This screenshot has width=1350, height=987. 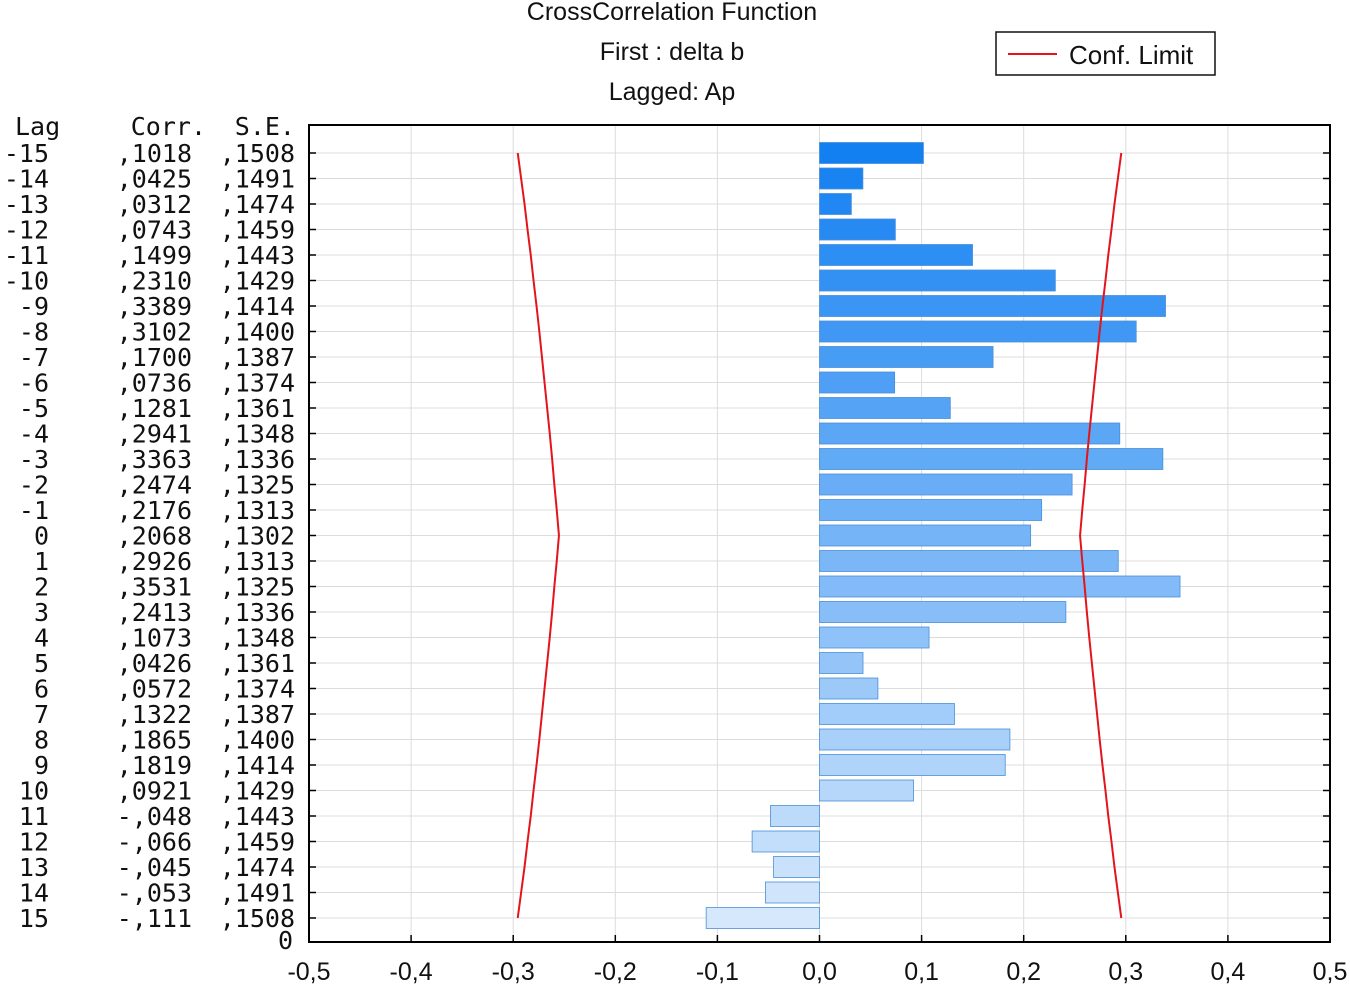 I want to click on corr-value: -,111, so click(x=154, y=918).